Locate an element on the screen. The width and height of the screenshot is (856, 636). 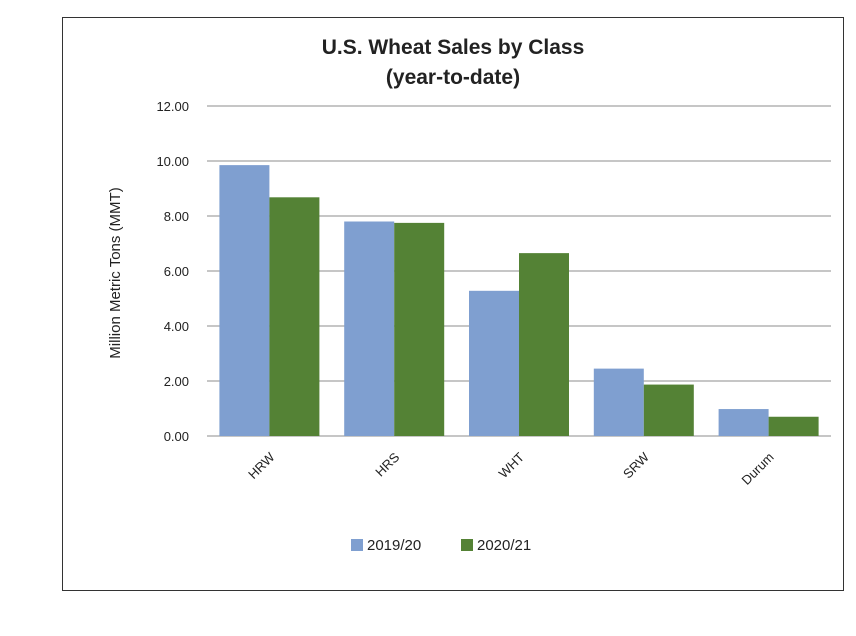
x-tick-labels: HRW HRS WHT SRW Durum is located at coordinates (511, 468).